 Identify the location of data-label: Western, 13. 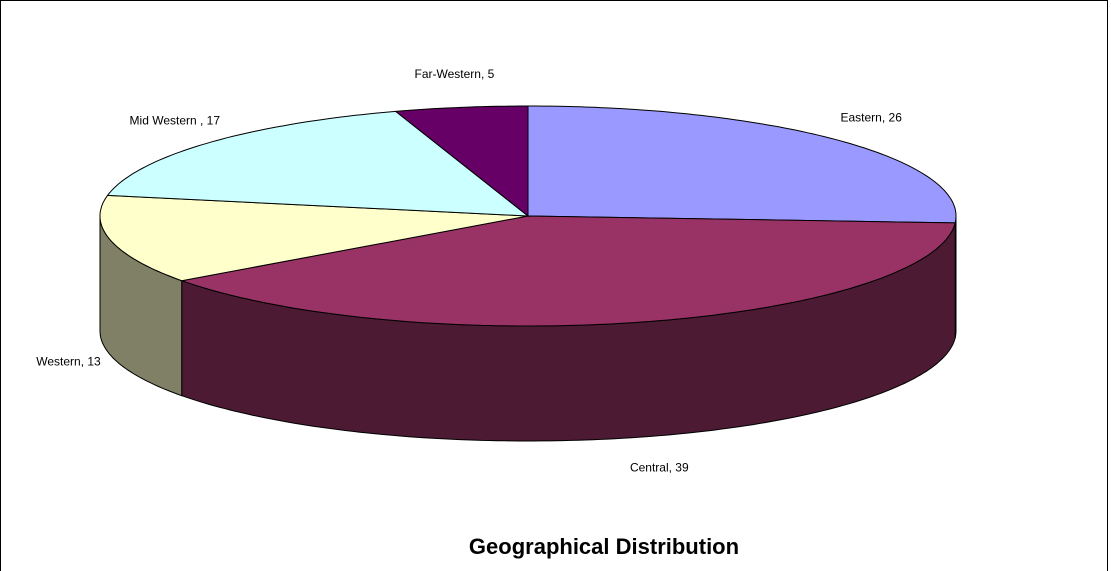
(68, 361).